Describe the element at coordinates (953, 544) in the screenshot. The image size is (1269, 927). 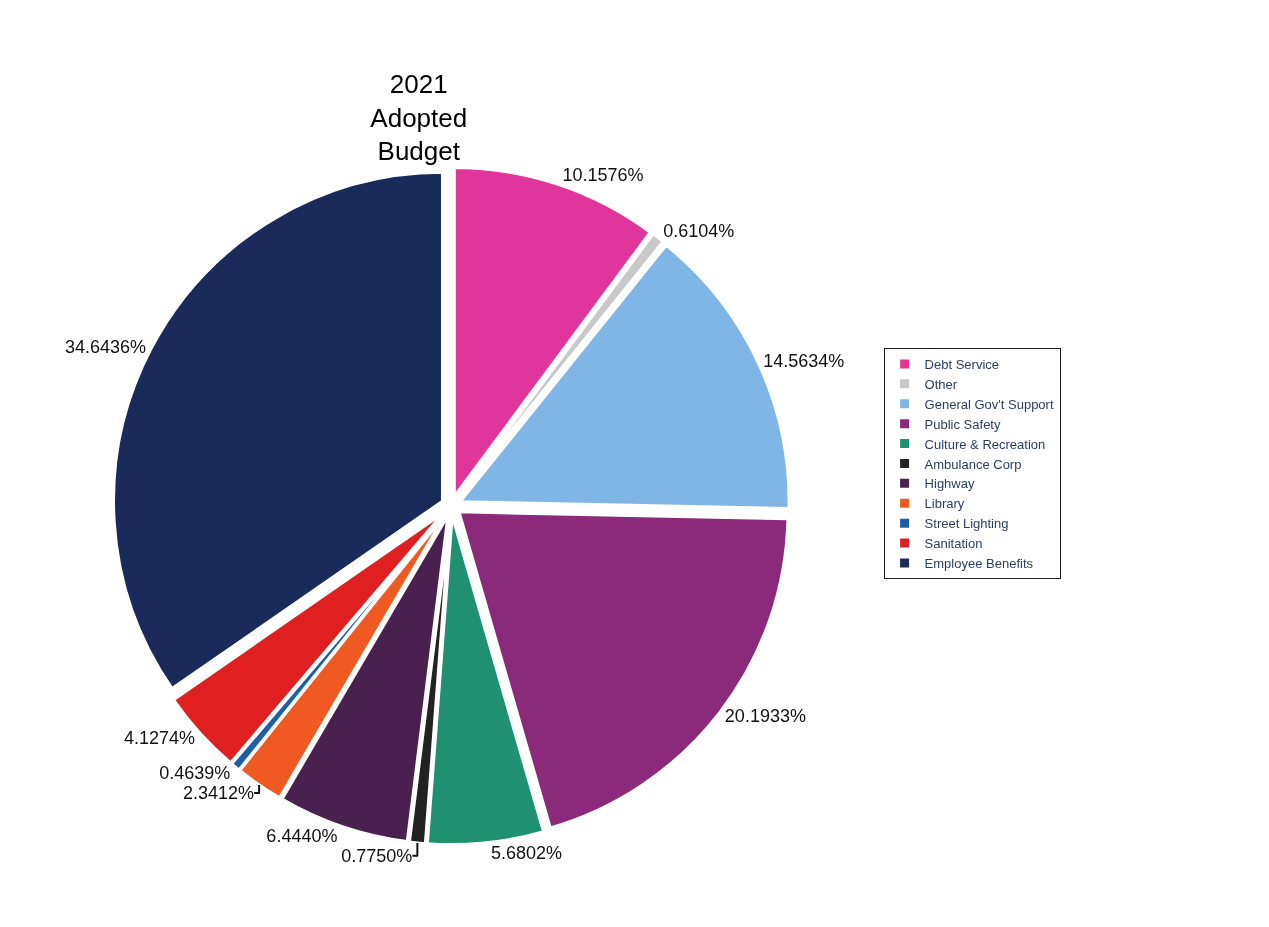
I see `legend-label: Sanitation` at that location.